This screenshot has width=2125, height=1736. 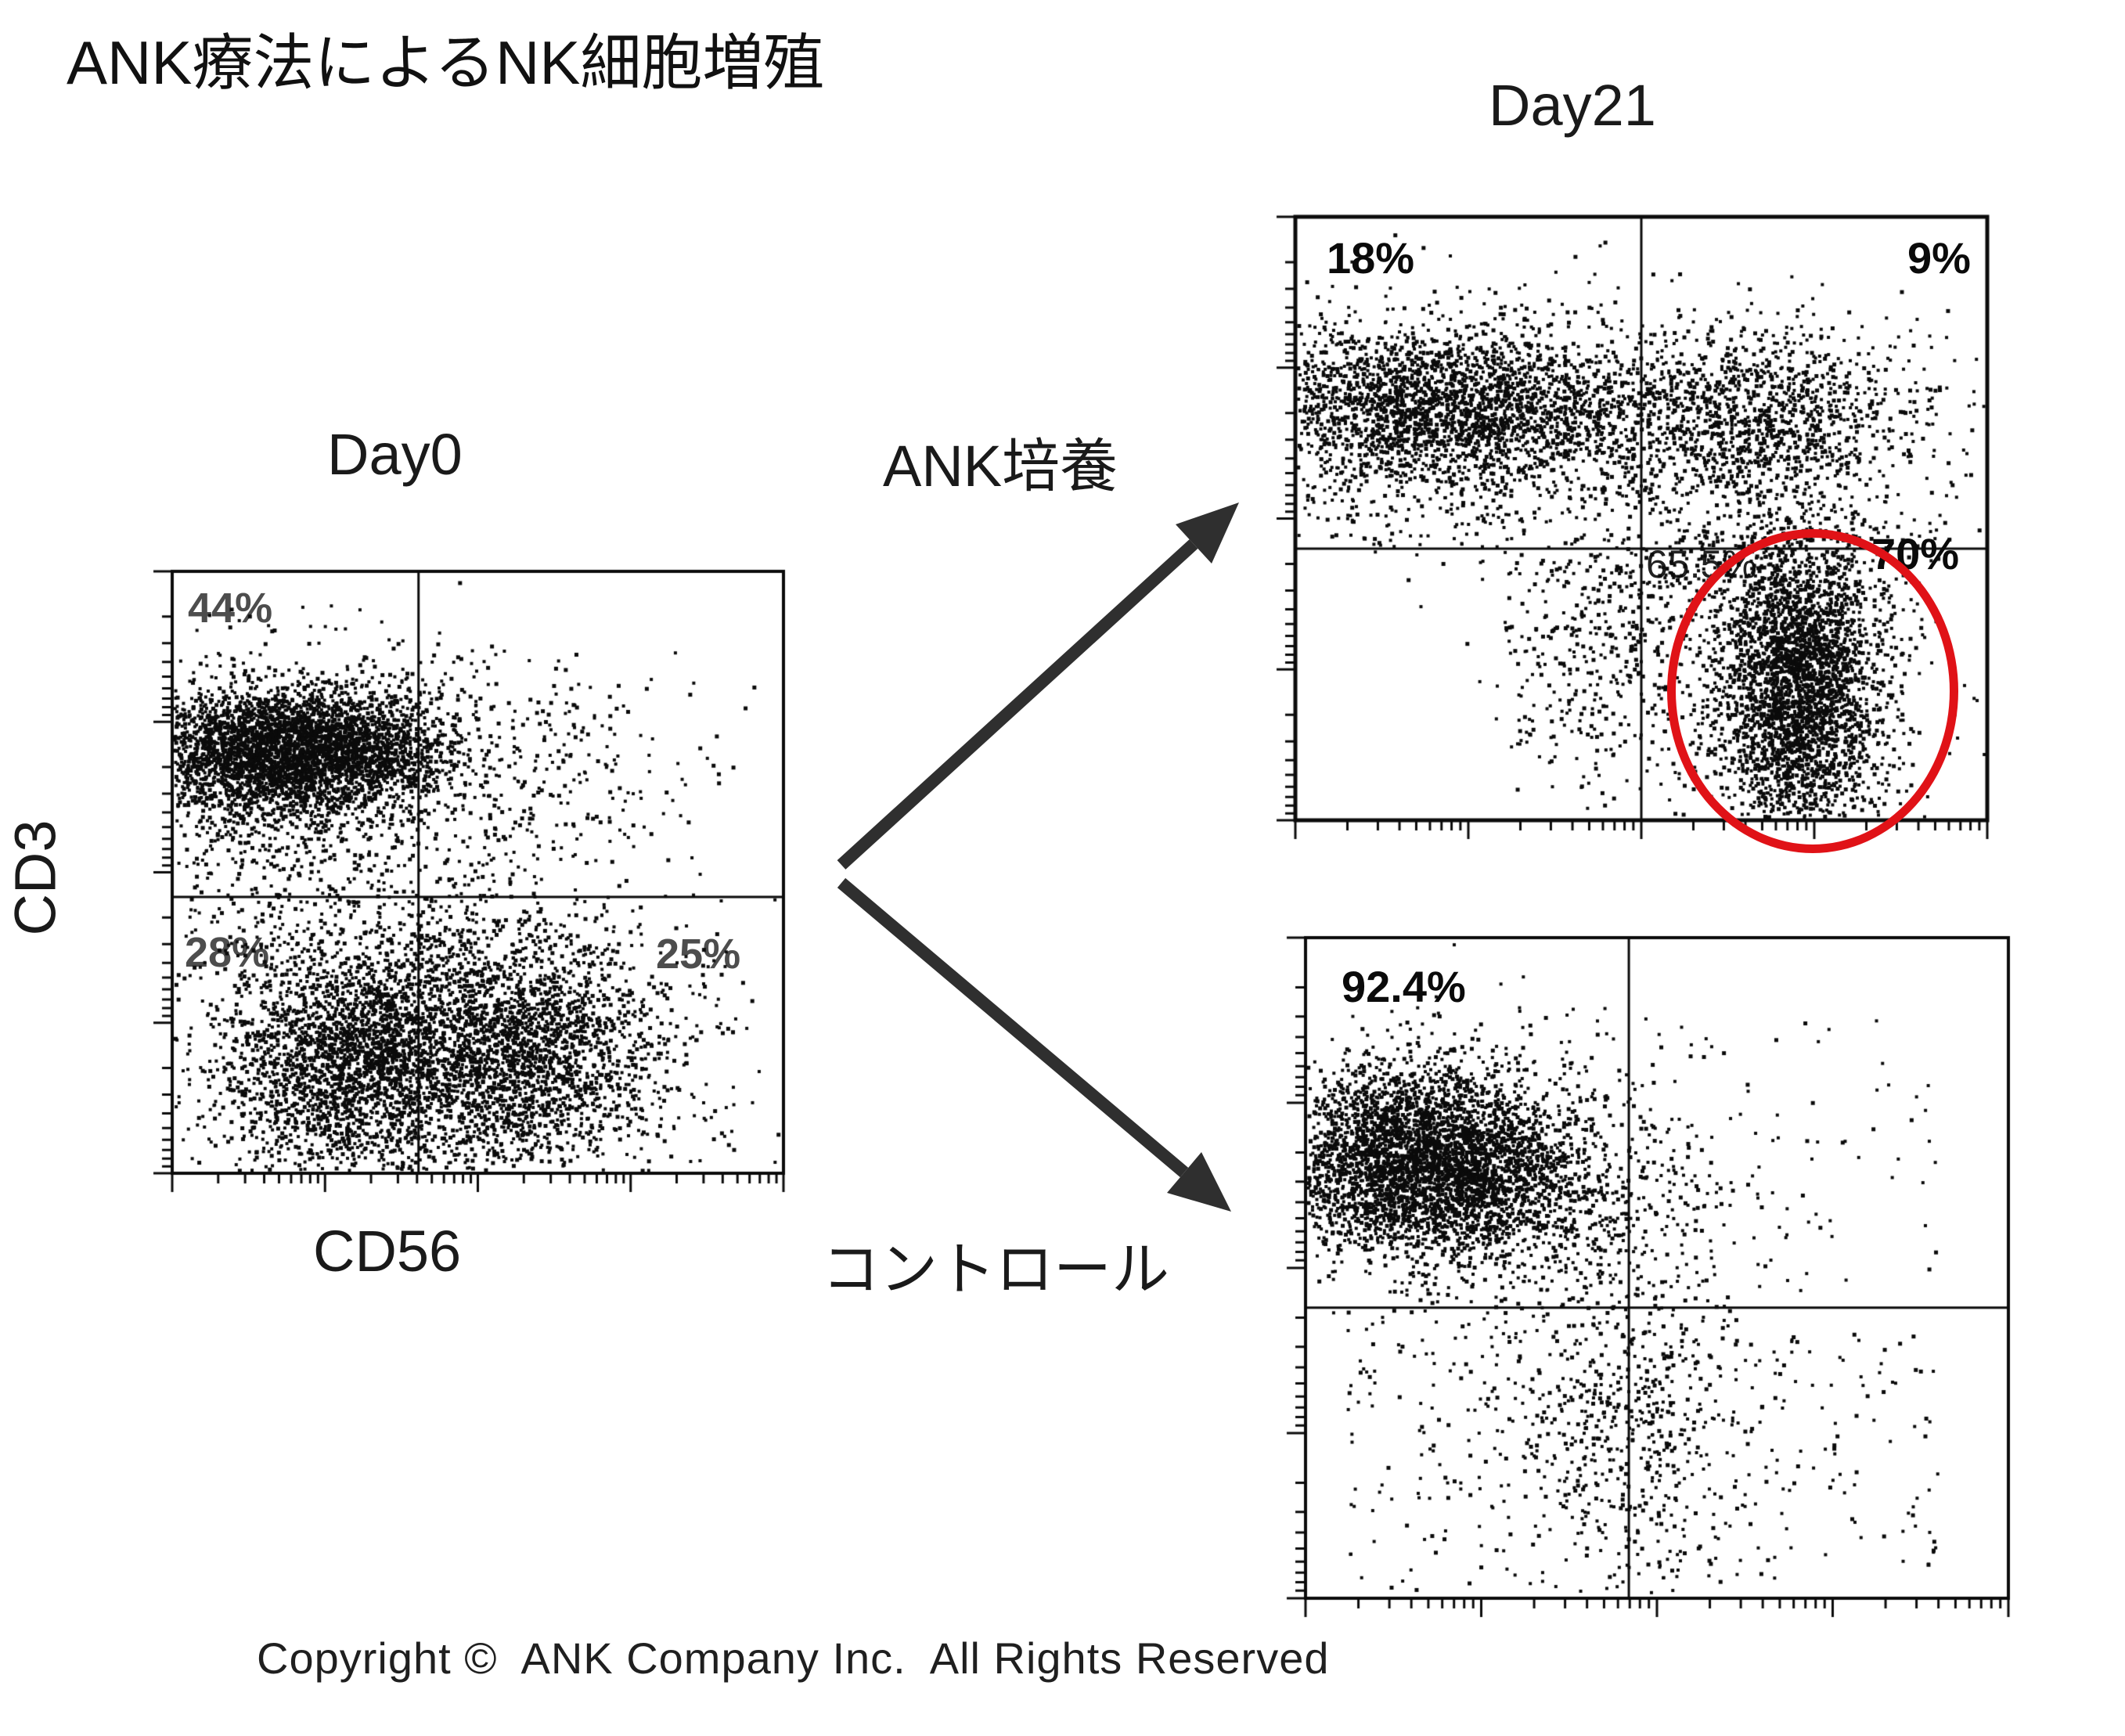 I want to click on nk-cluster-highlight-ellipse, so click(x=1812, y=691).